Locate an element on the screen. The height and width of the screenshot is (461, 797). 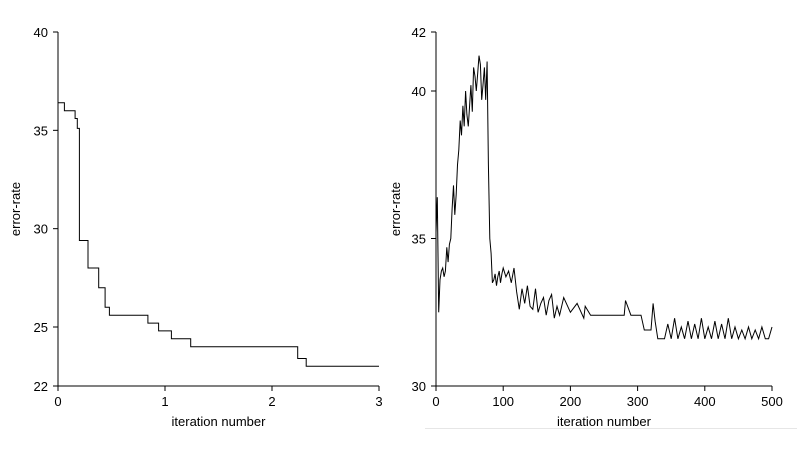
x-tick-label: 100 is located at coordinates (503, 401).